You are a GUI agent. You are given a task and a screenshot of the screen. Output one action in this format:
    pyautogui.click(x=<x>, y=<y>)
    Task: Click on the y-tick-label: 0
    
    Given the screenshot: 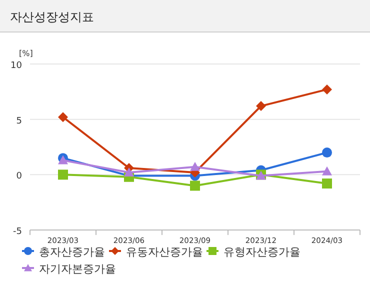 What is the action you would take?
    pyautogui.click(x=19, y=177)
    